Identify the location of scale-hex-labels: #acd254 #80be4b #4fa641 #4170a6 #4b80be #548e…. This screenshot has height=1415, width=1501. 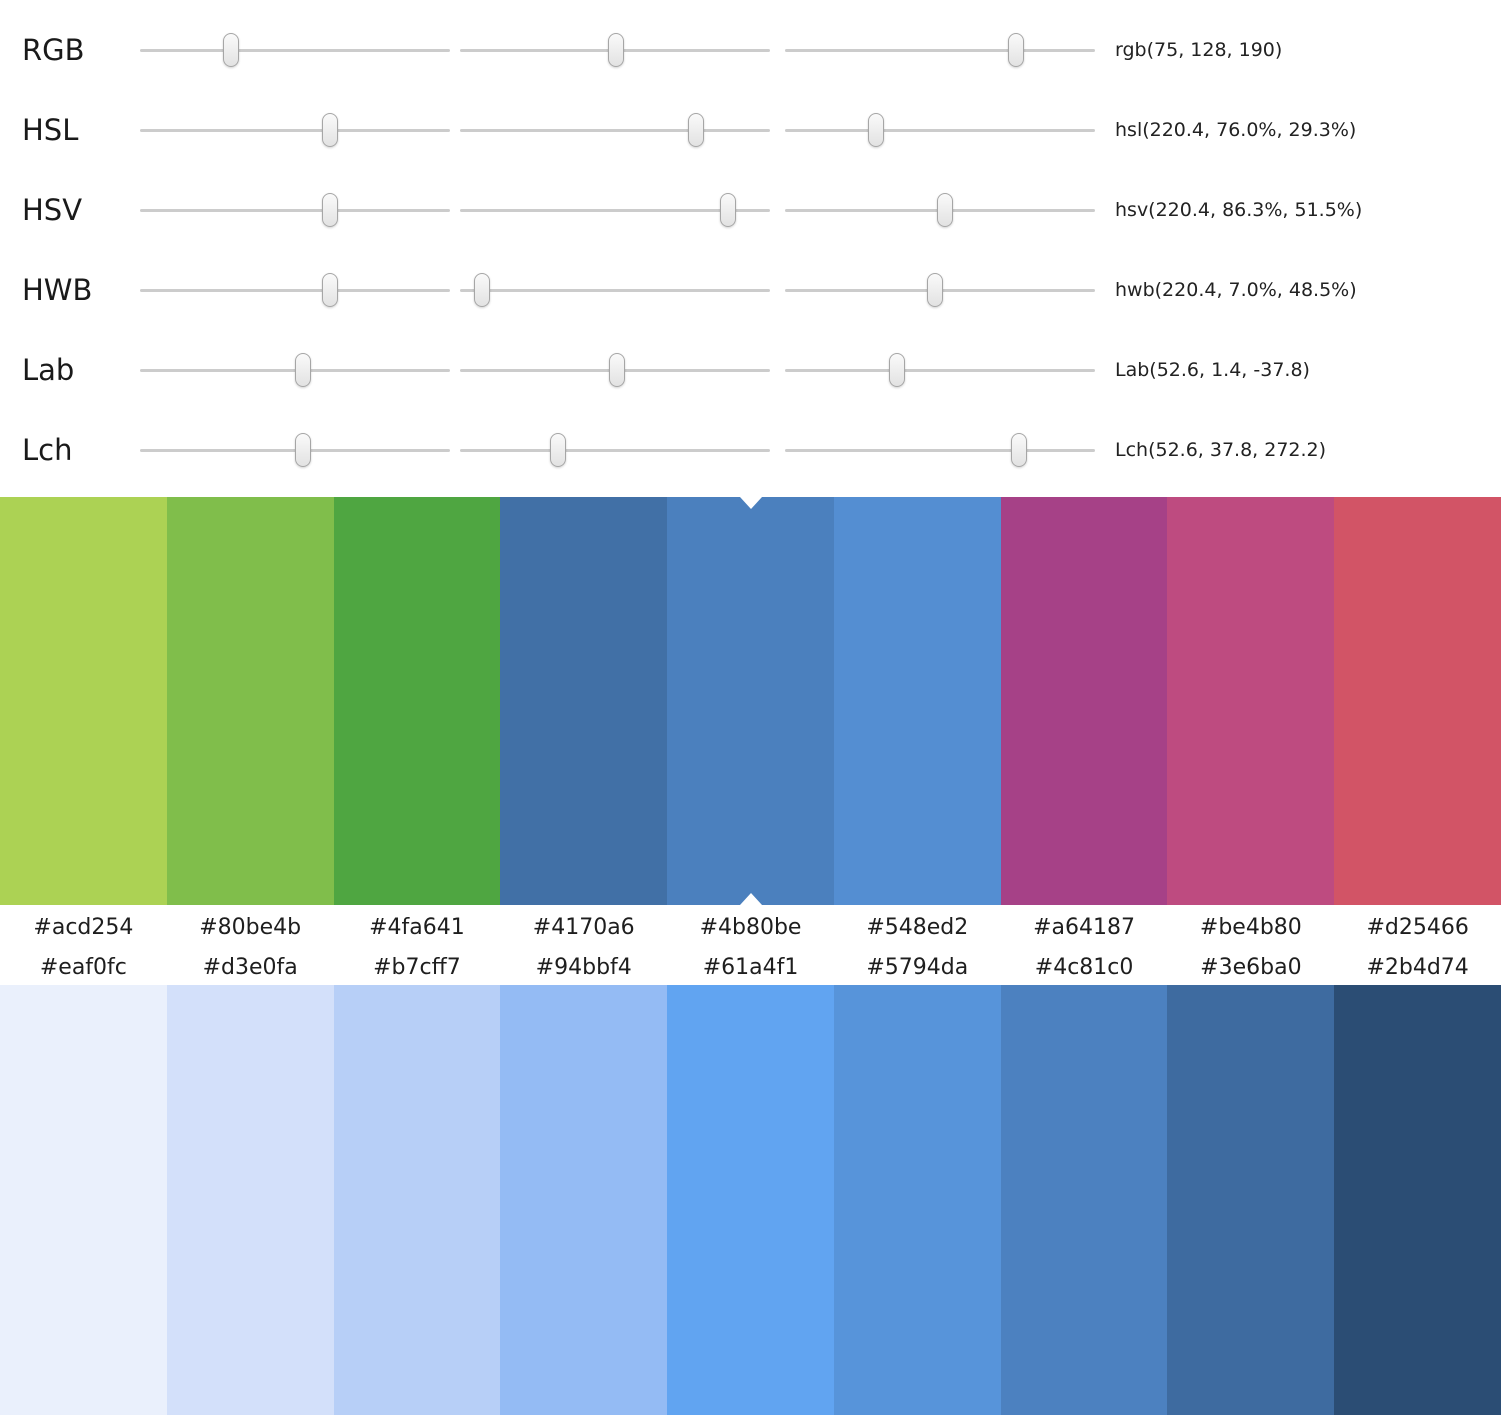
(750, 927).